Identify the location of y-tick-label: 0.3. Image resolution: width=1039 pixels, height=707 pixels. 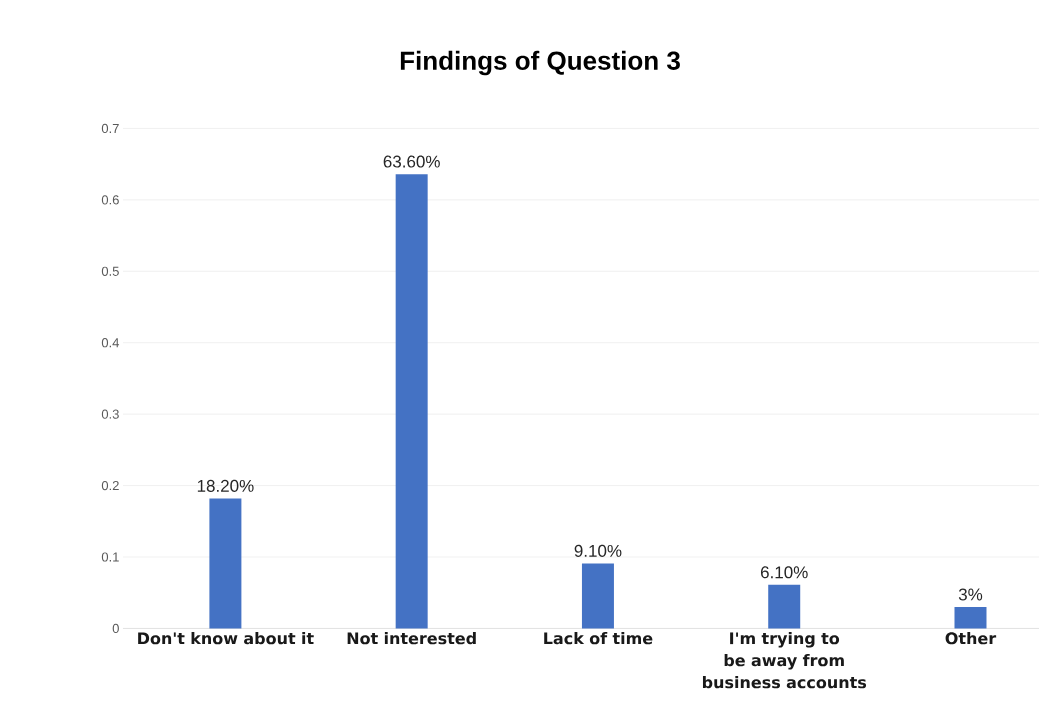
(110, 414).